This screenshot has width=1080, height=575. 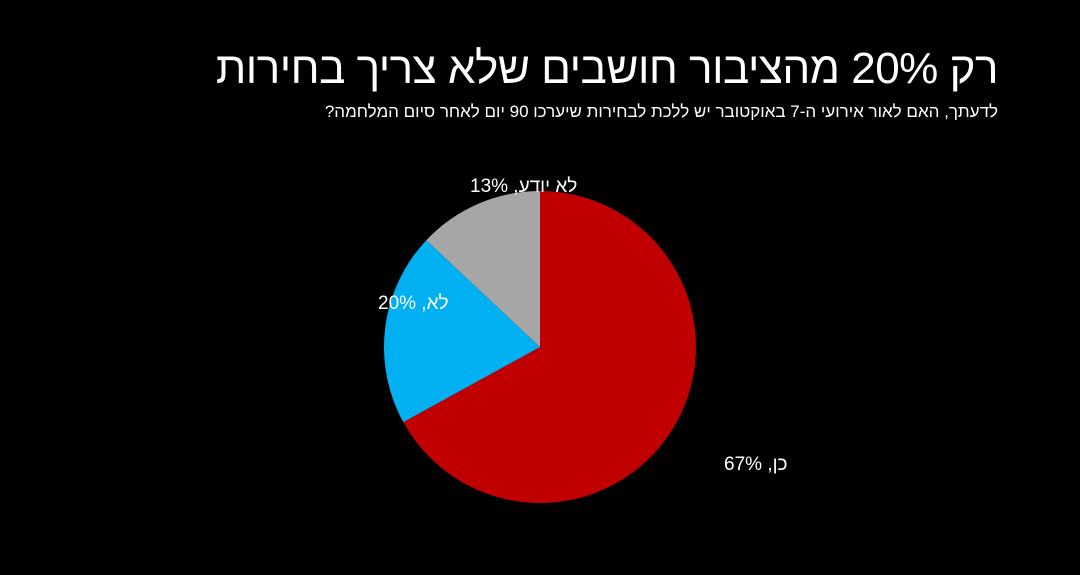 What do you see at coordinates (756, 464) in the screenshot?
I see `slice-label-0: כן, 67%` at bounding box center [756, 464].